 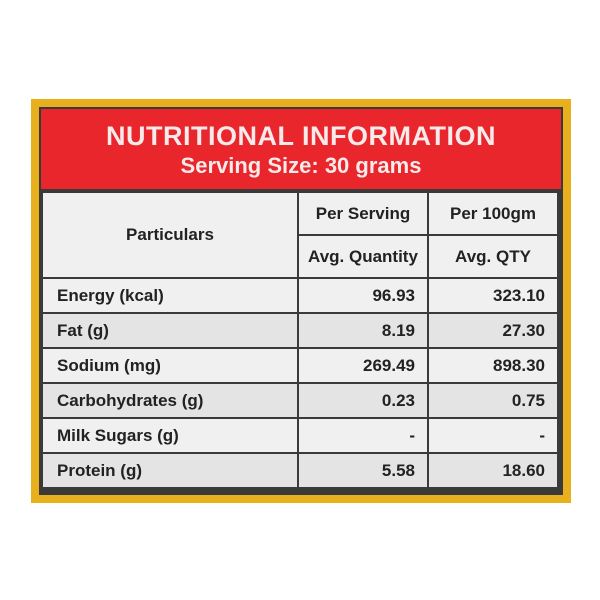 I want to click on per-100gm-value: 27.30, so click(x=493, y=330).